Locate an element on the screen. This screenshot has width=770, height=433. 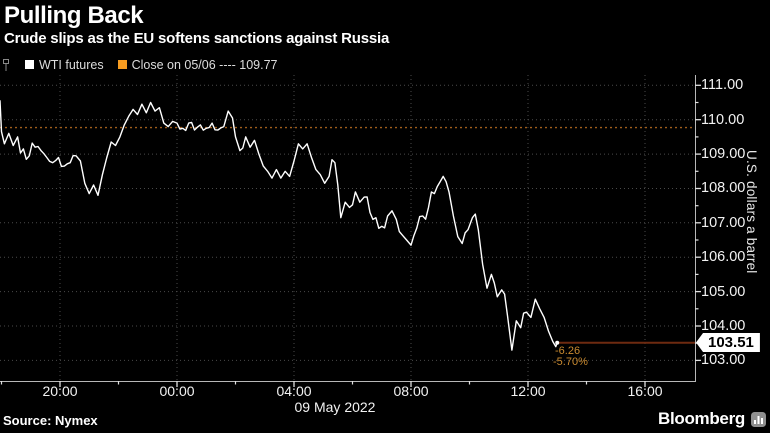
legend: WTI futures Close on 05/06 ---- 109.77 is located at coordinates (140, 64).